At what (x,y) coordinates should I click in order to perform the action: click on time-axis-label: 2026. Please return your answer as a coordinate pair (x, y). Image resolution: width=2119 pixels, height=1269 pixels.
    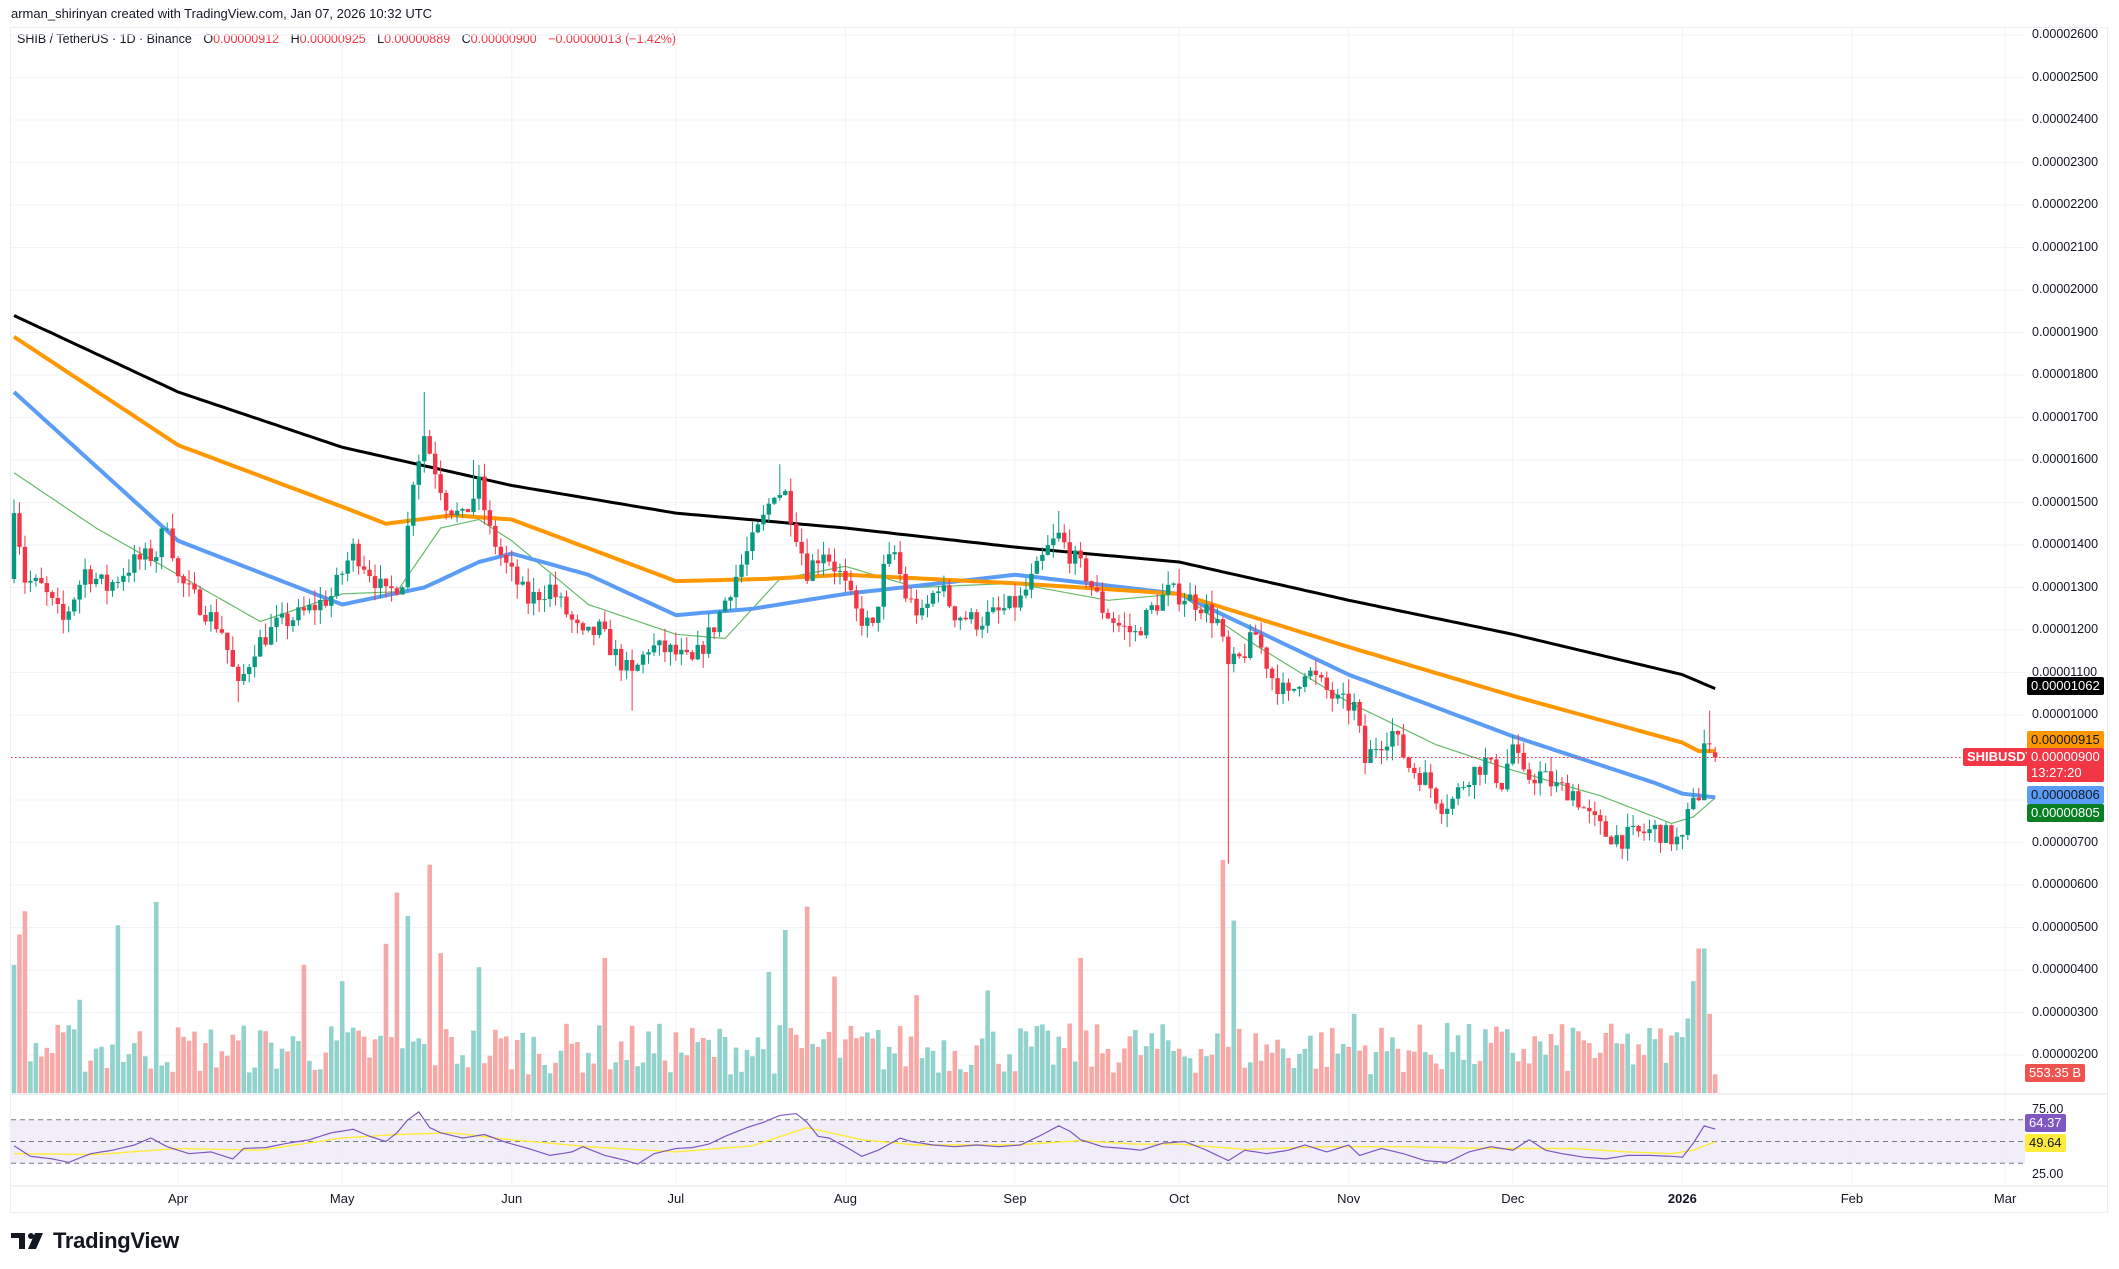
    Looking at the image, I should click on (1682, 1198).